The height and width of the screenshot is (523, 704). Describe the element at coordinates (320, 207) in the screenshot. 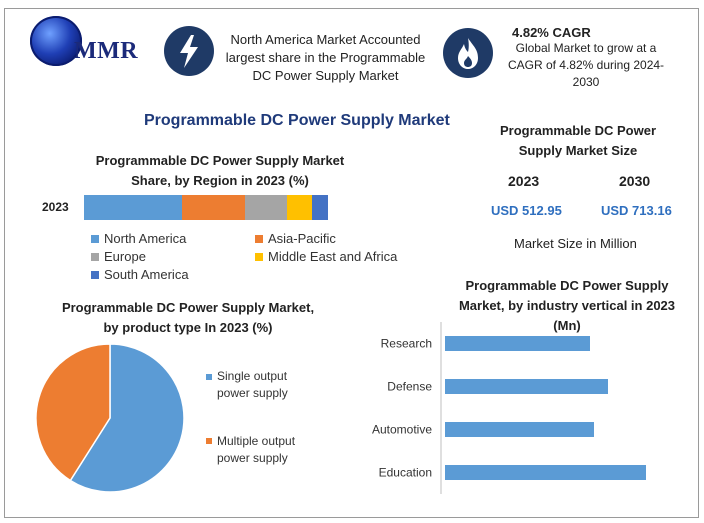

I see `region-bar-segment-south-america` at that location.